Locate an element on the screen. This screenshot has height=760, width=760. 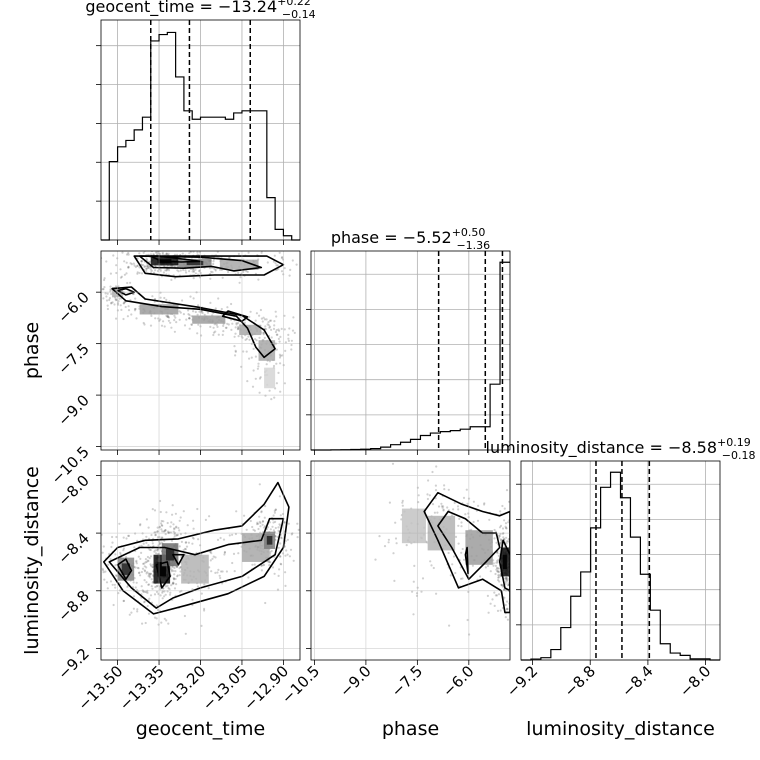
xaxis-label-geocent_time: geocent_time is located at coordinates (200, 729).